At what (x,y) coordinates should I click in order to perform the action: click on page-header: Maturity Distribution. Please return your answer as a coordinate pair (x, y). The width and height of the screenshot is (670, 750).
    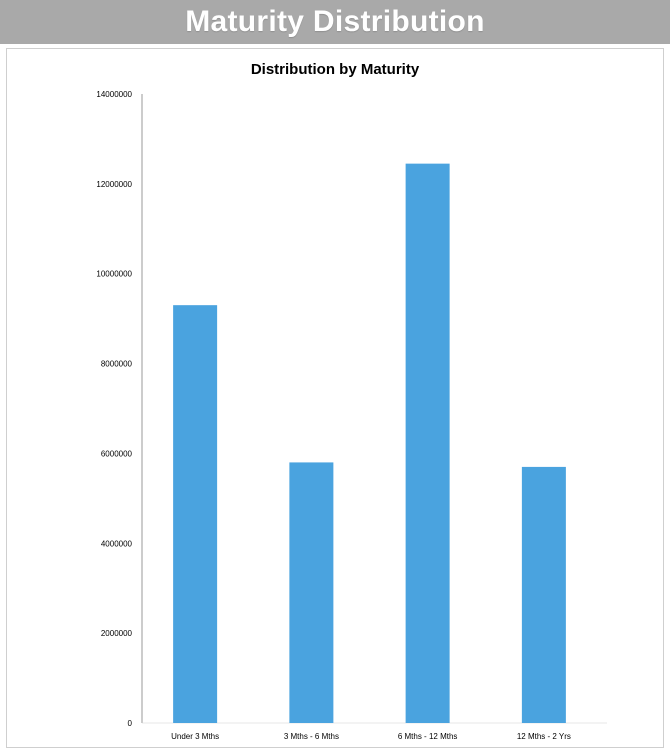
    Looking at the image, I should click on (335, 22).